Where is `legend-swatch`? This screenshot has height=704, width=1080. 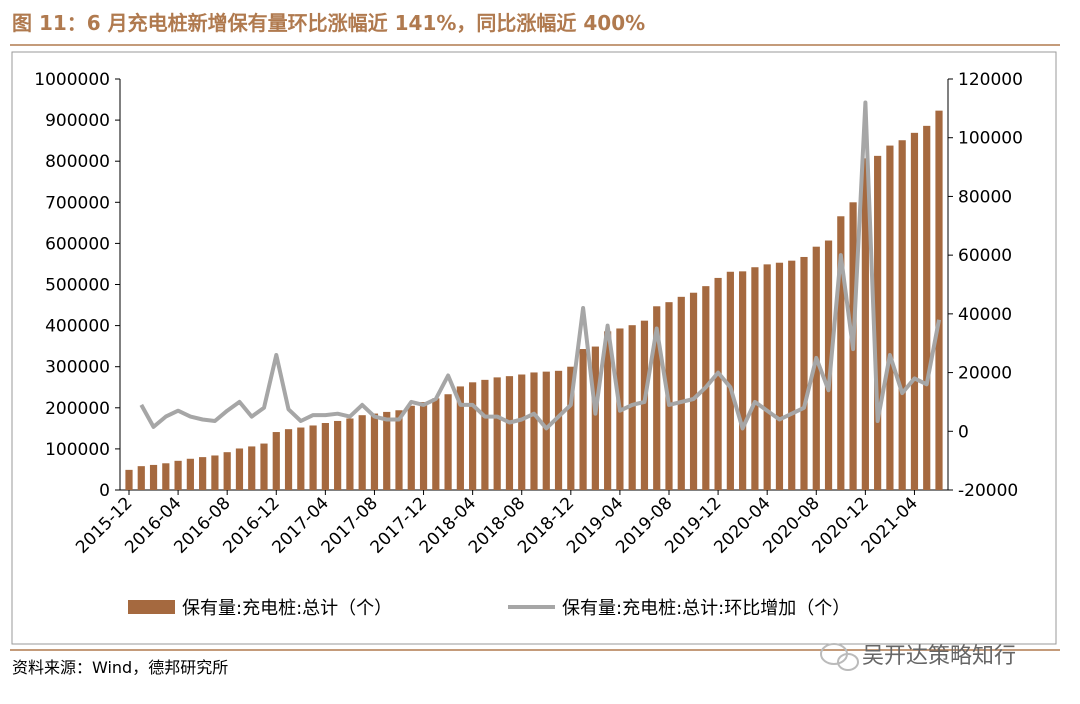
legend-swatch is located at coordinates (151, 607).